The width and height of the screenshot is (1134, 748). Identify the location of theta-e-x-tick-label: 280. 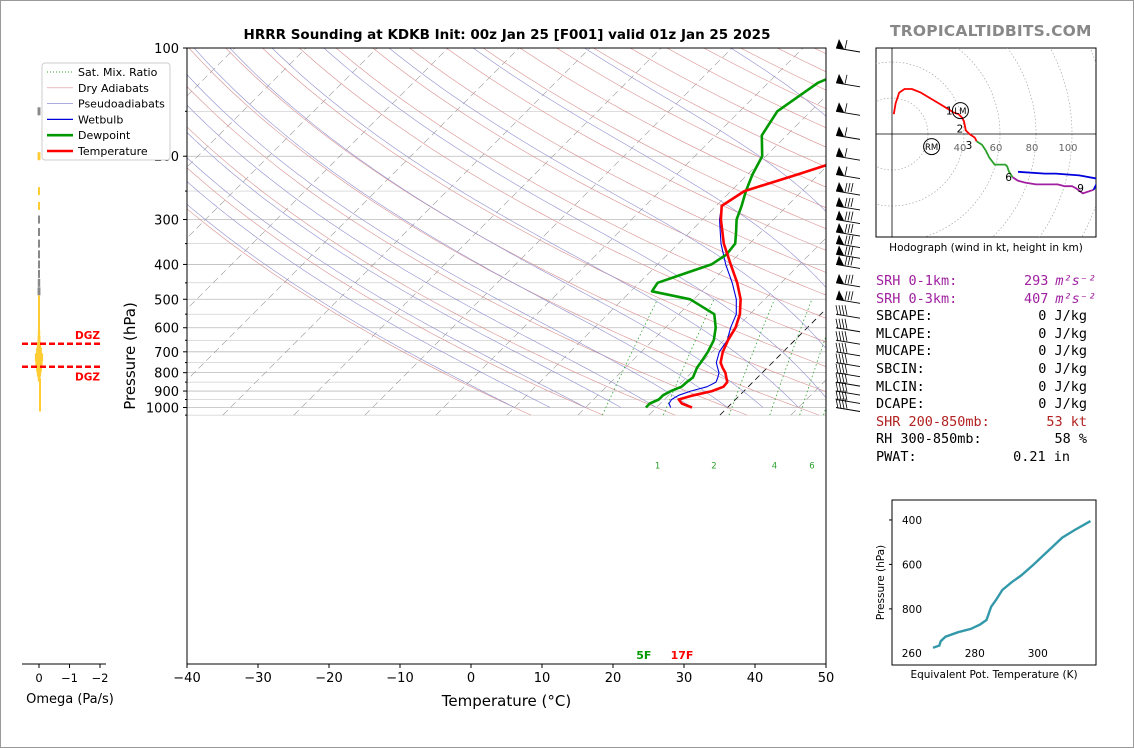
(975, 654).